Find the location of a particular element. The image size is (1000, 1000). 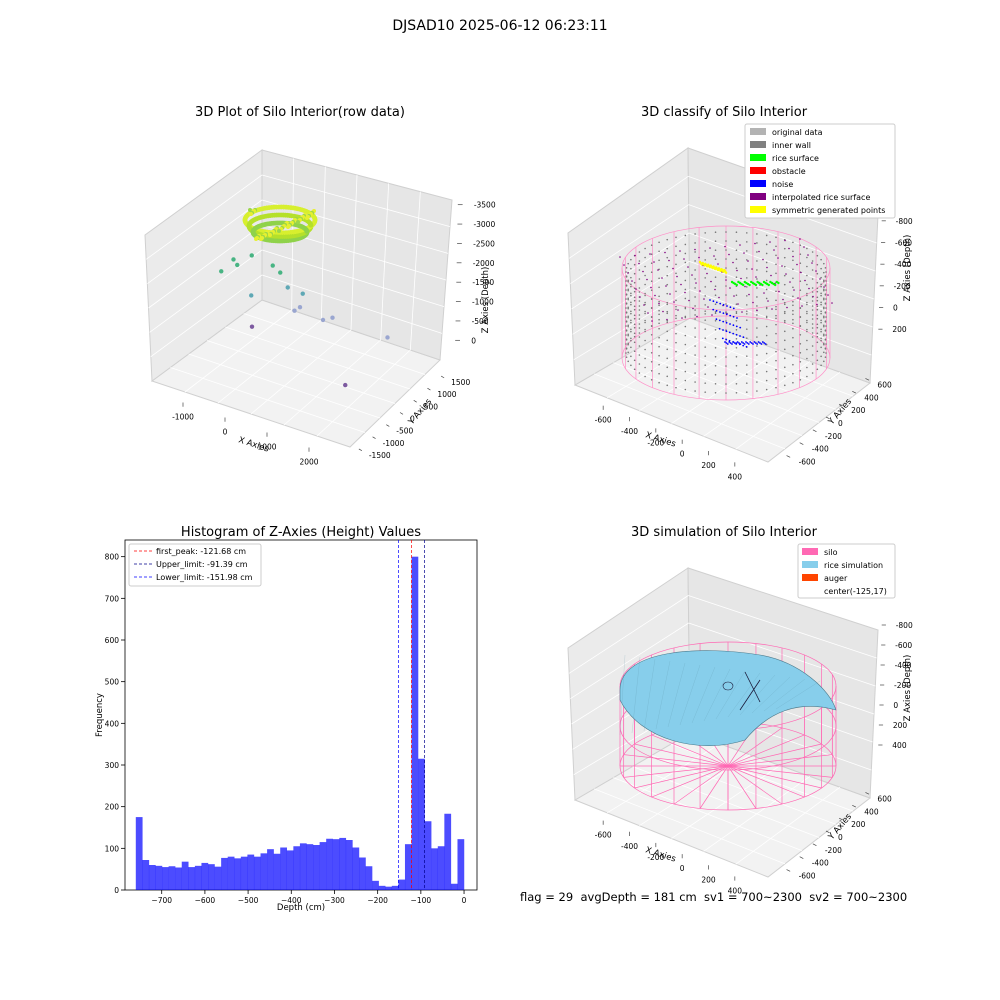

y-tick-label: 300 is located at coordinates (112, 765).